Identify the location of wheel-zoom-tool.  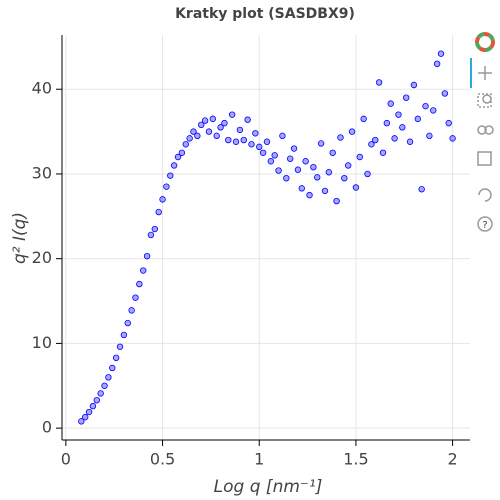
(485, 130).